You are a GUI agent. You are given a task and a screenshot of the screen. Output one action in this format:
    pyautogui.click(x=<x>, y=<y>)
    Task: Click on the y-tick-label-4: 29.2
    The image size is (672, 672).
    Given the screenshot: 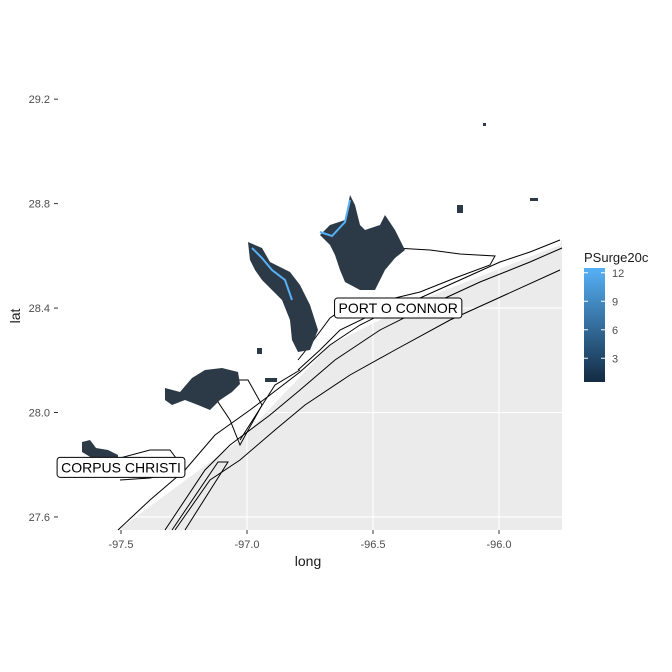 What is the action you would take?
    pyautogui.click(x=39, y=100)
    